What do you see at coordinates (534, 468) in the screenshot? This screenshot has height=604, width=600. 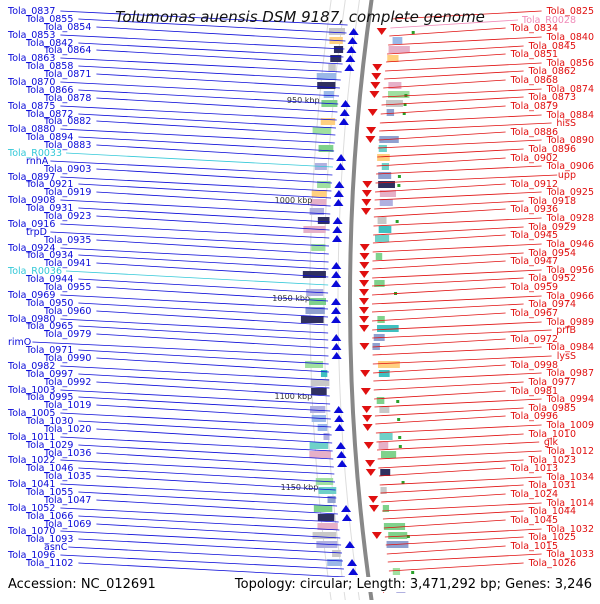 I see `right-gene-label: Tola_1013` at bounding box center [534, 468].